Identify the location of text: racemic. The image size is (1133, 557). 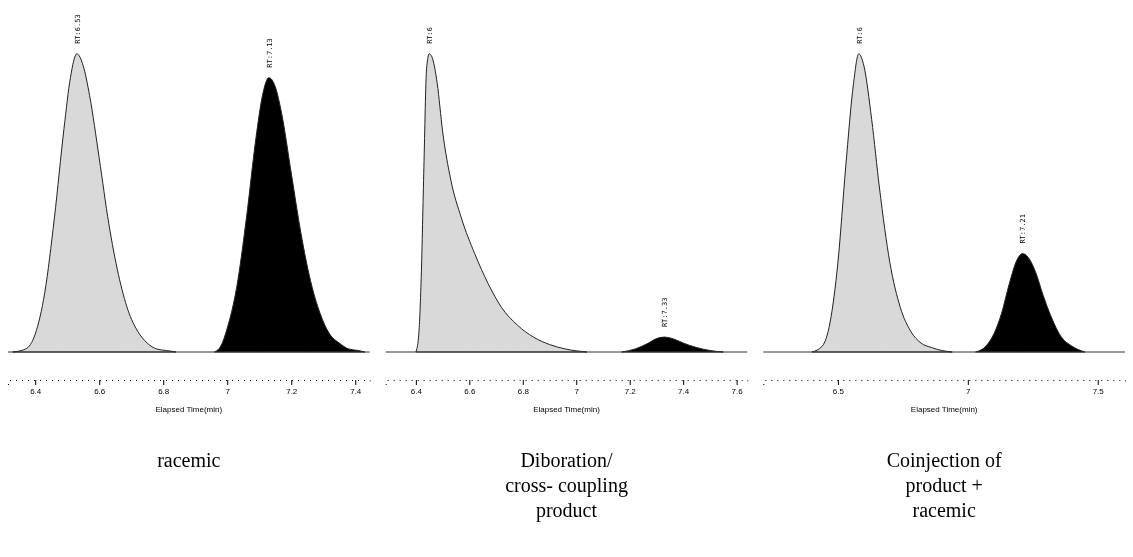
(189, 460).